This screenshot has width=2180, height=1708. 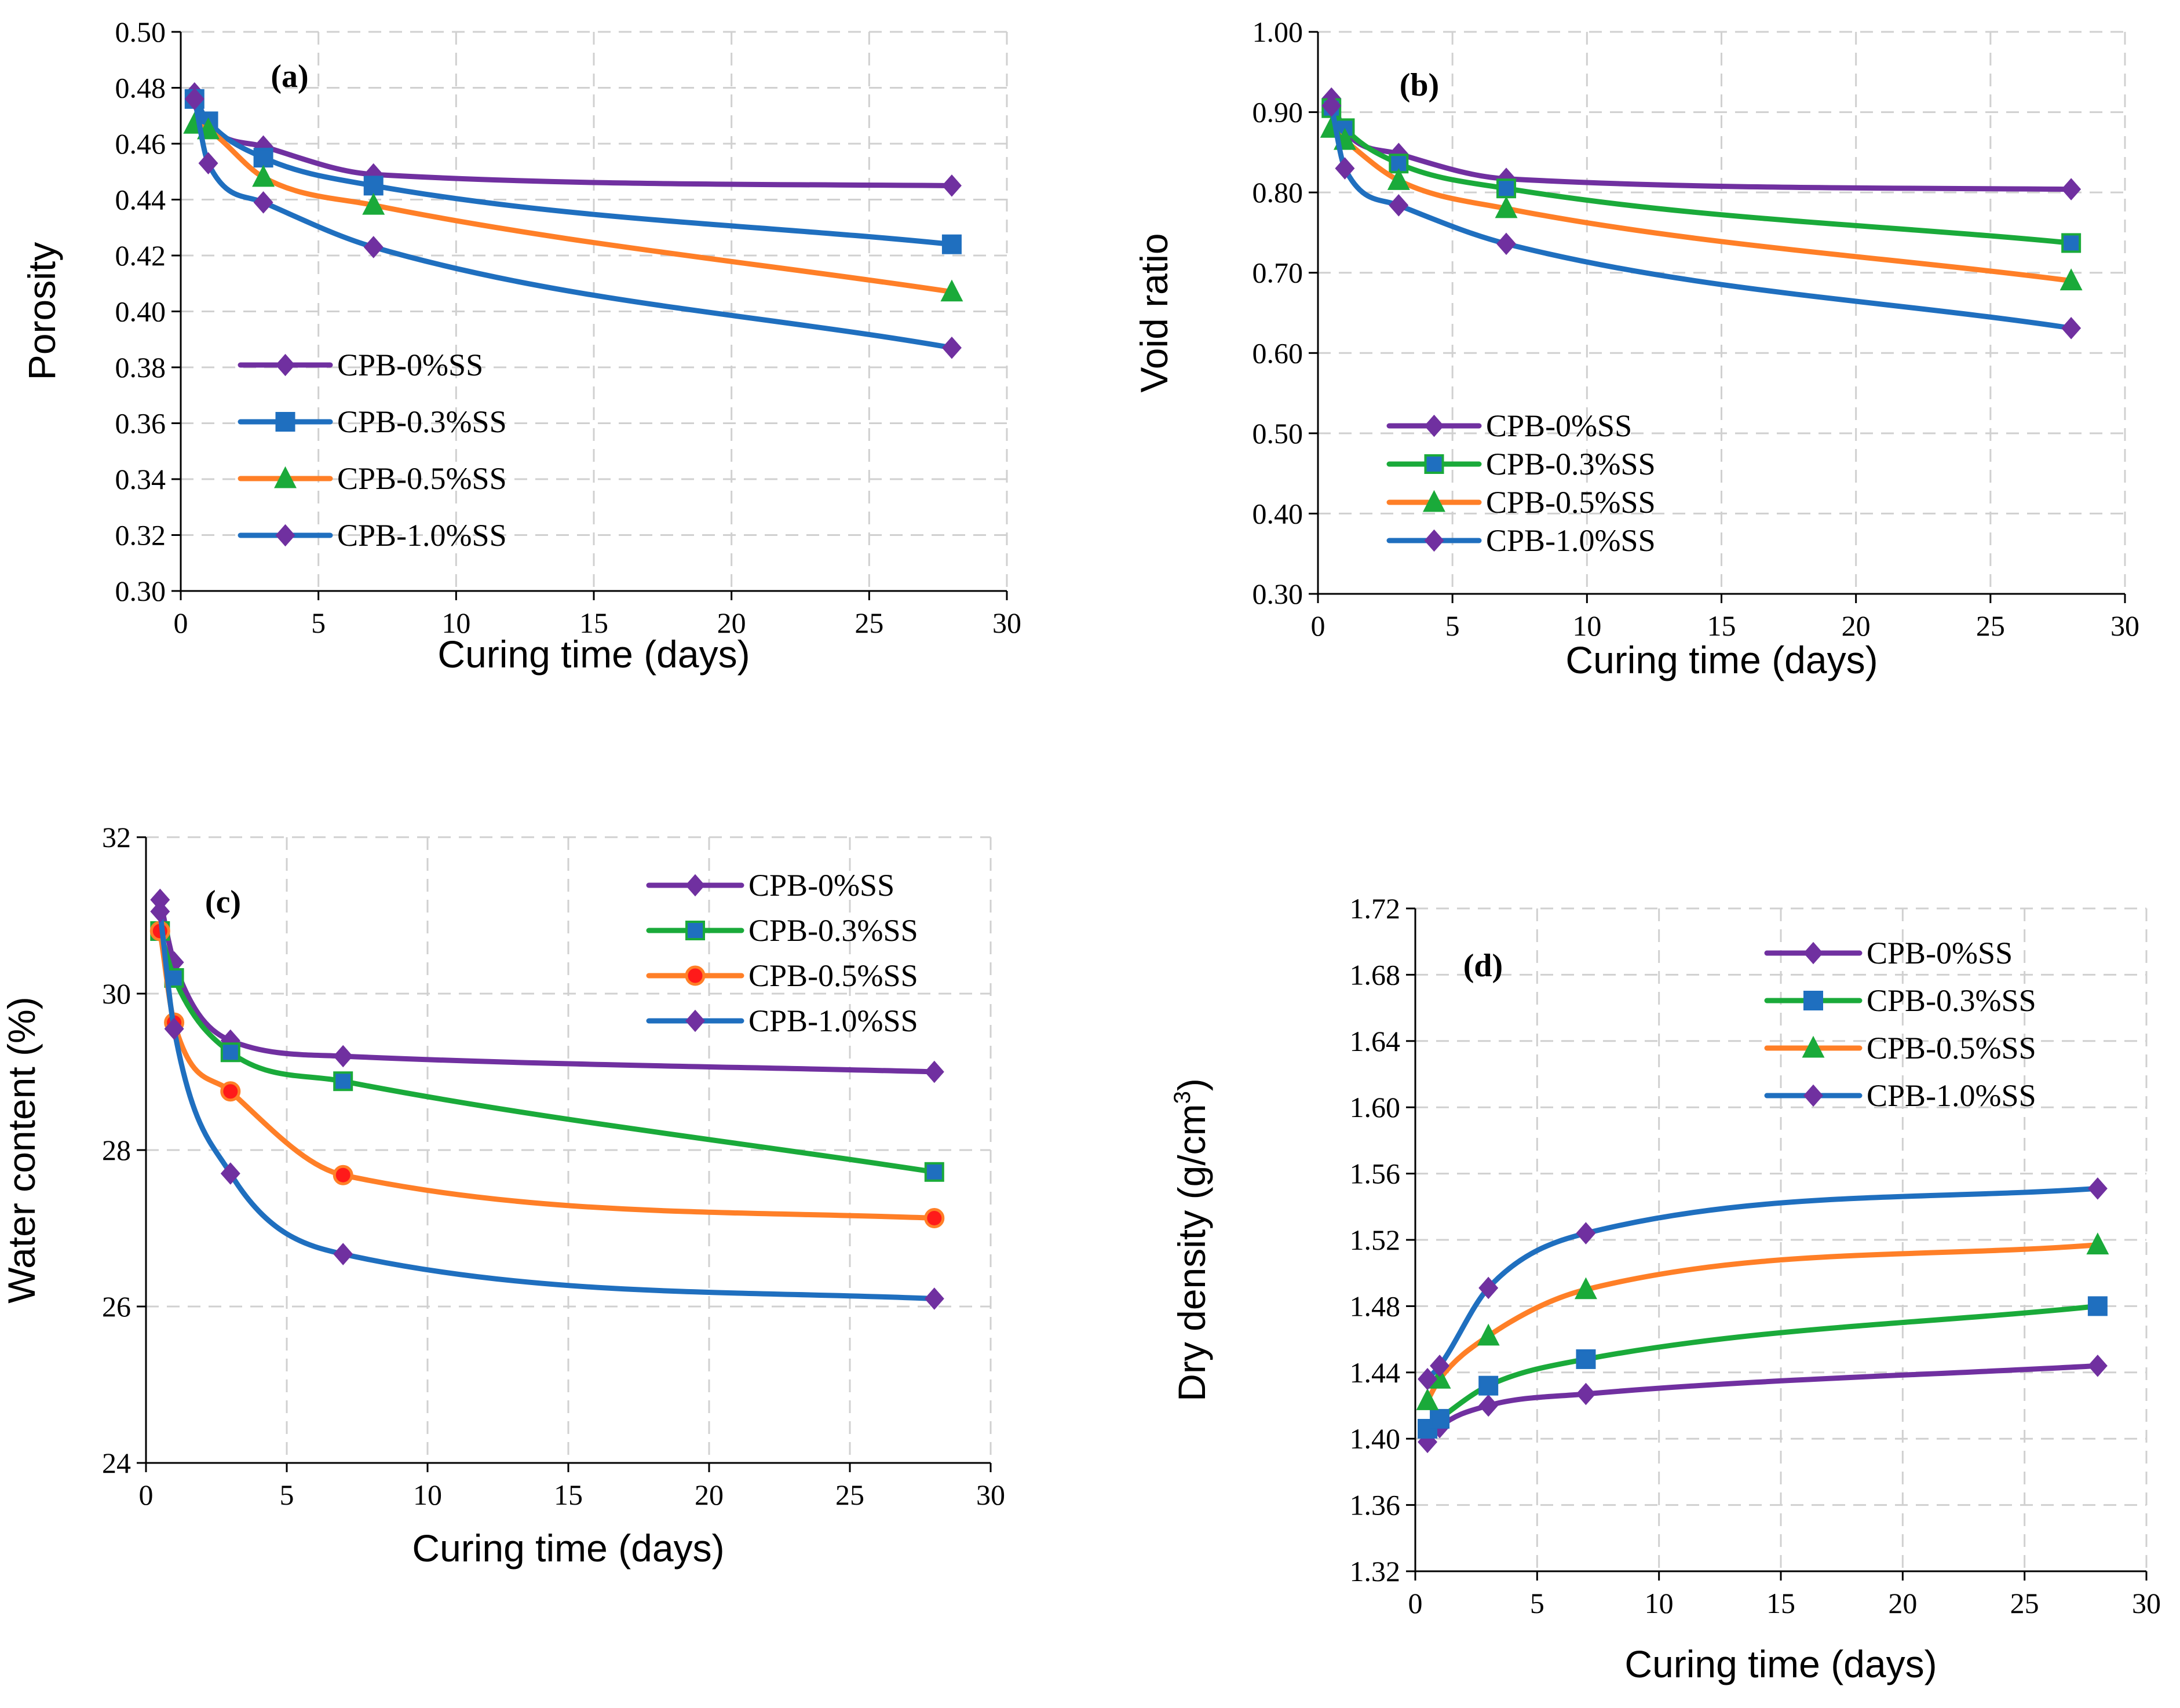 I want to click on y-axis-title-end: ), so click(x=1192, y=1084).